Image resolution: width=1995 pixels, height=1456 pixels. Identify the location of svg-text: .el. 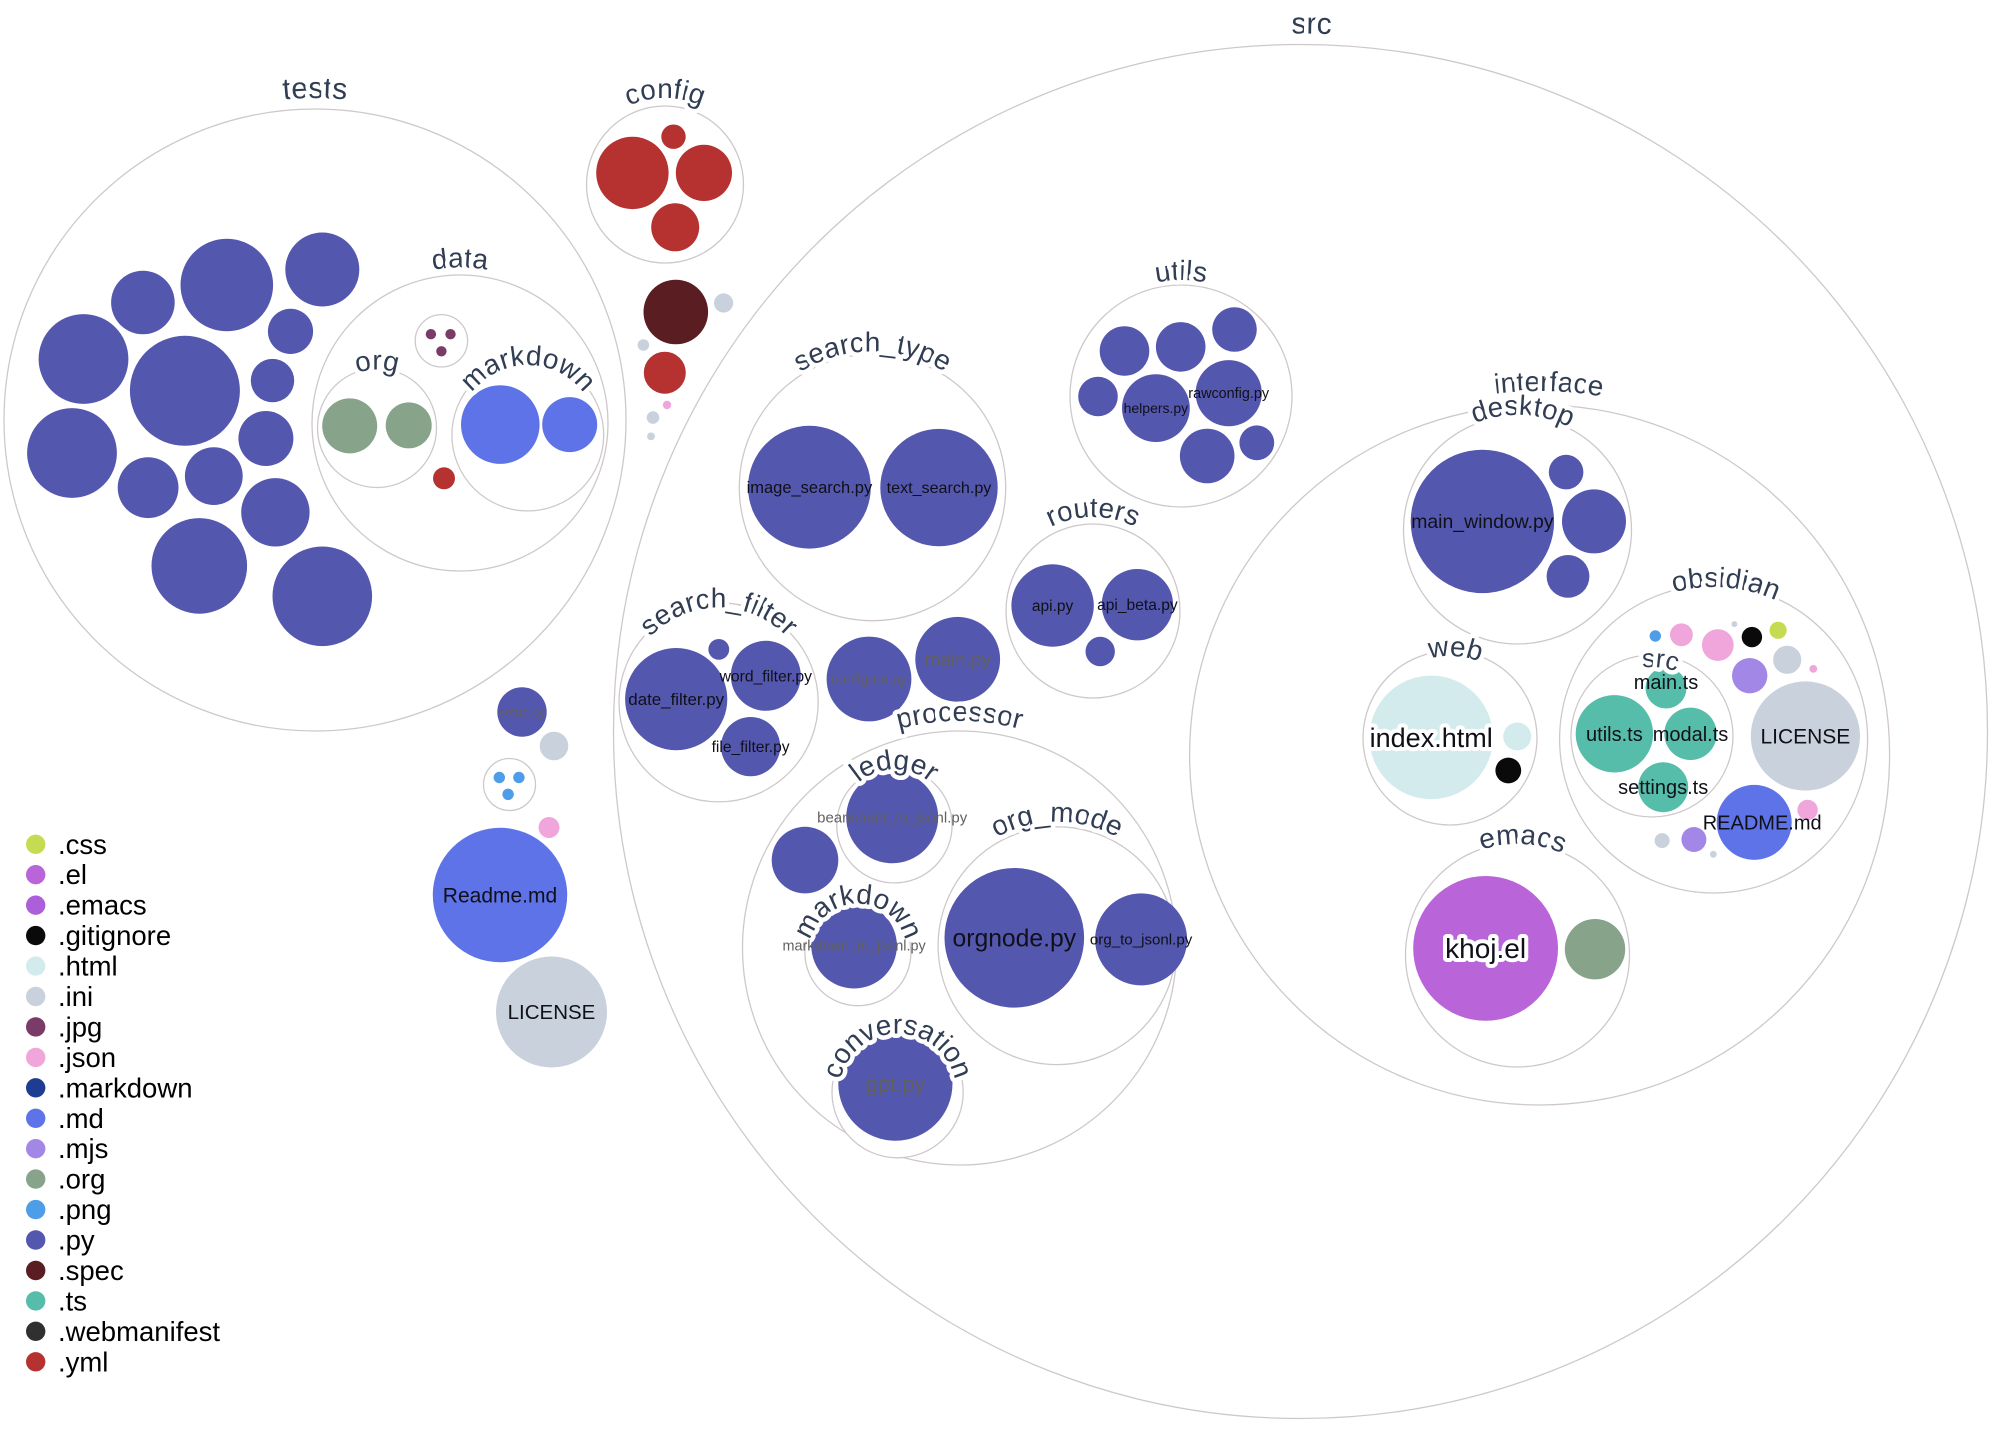
(72, 874).